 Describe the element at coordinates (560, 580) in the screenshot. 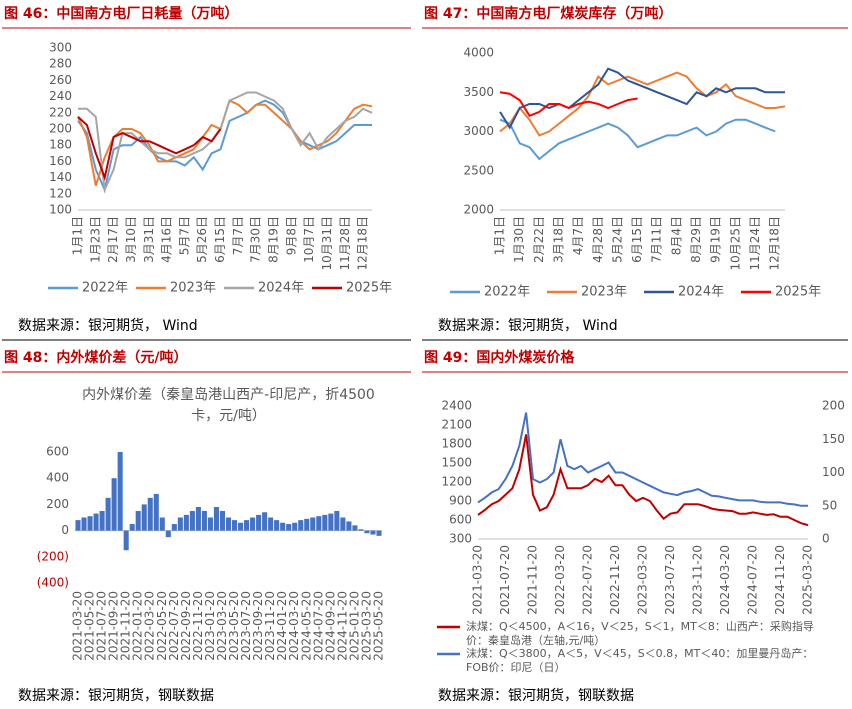

I see `x-tick-label: 2022-03-20` at that location.